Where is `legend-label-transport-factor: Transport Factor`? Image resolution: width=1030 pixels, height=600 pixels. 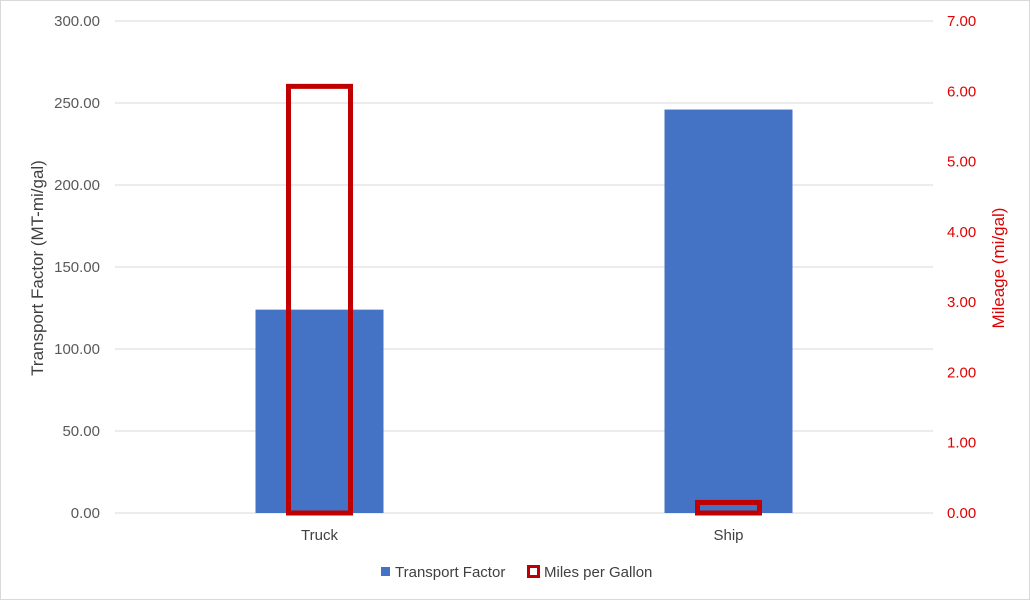 legend-label-transport-factor: Transport Factor is located at coordinates (450, 572).